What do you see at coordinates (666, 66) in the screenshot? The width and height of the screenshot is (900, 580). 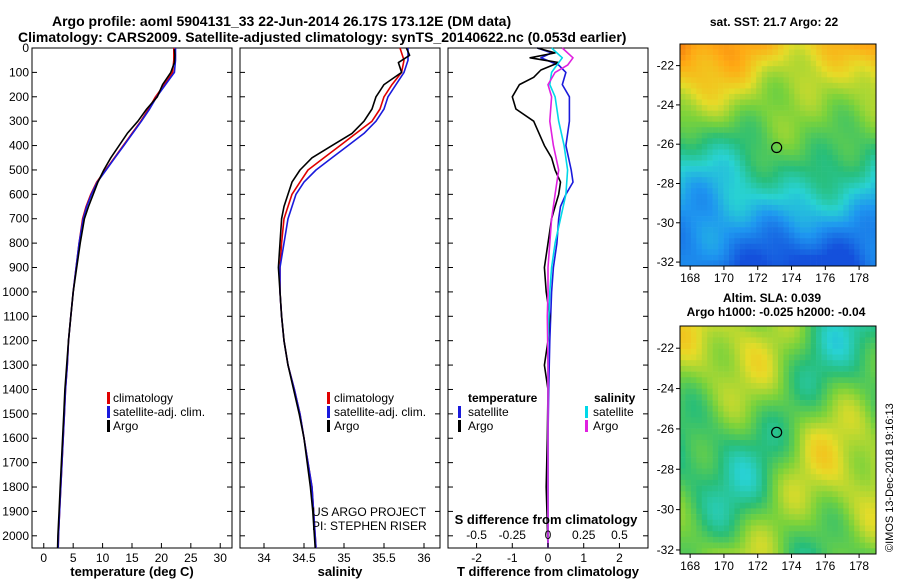 I see `lat-tick-label: -22` at bounding box center [666, 66].